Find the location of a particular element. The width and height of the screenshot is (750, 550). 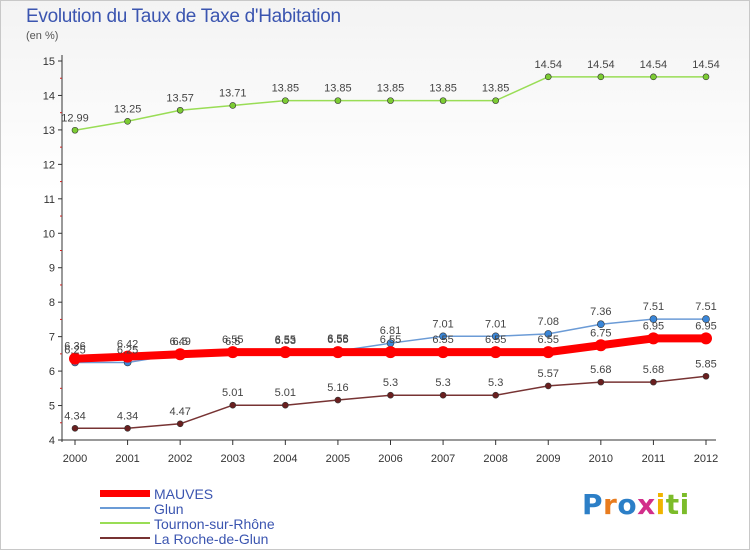

data-label-tournon-sur-rh-ne: 12.99 is located at coordinates (75, 118).